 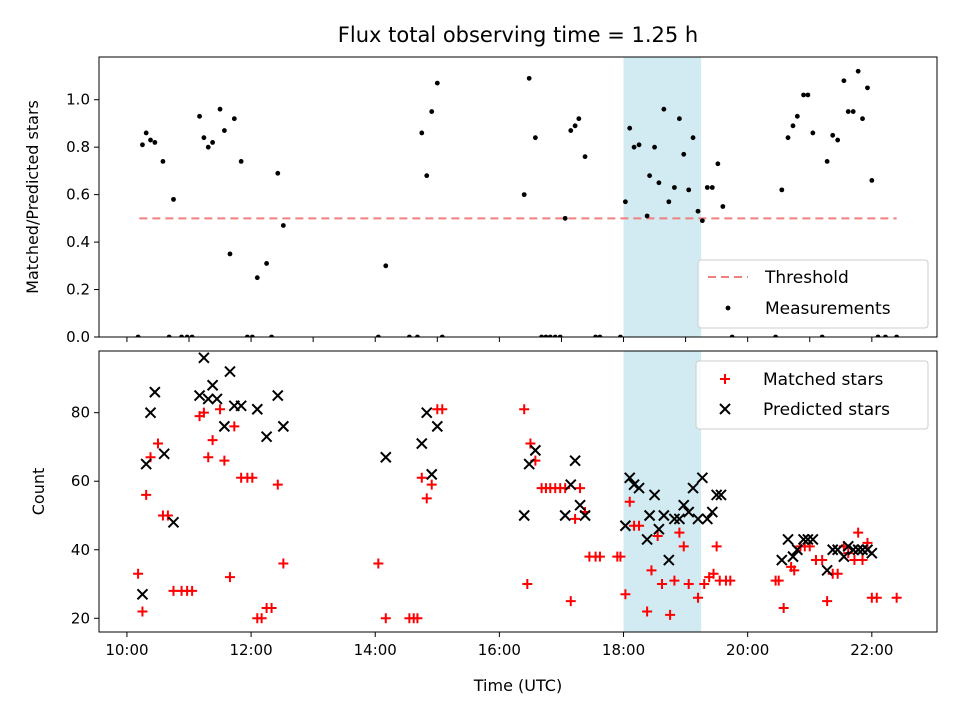 I want to click on y-tick-label: 0.8, so click(x=78, y=147).